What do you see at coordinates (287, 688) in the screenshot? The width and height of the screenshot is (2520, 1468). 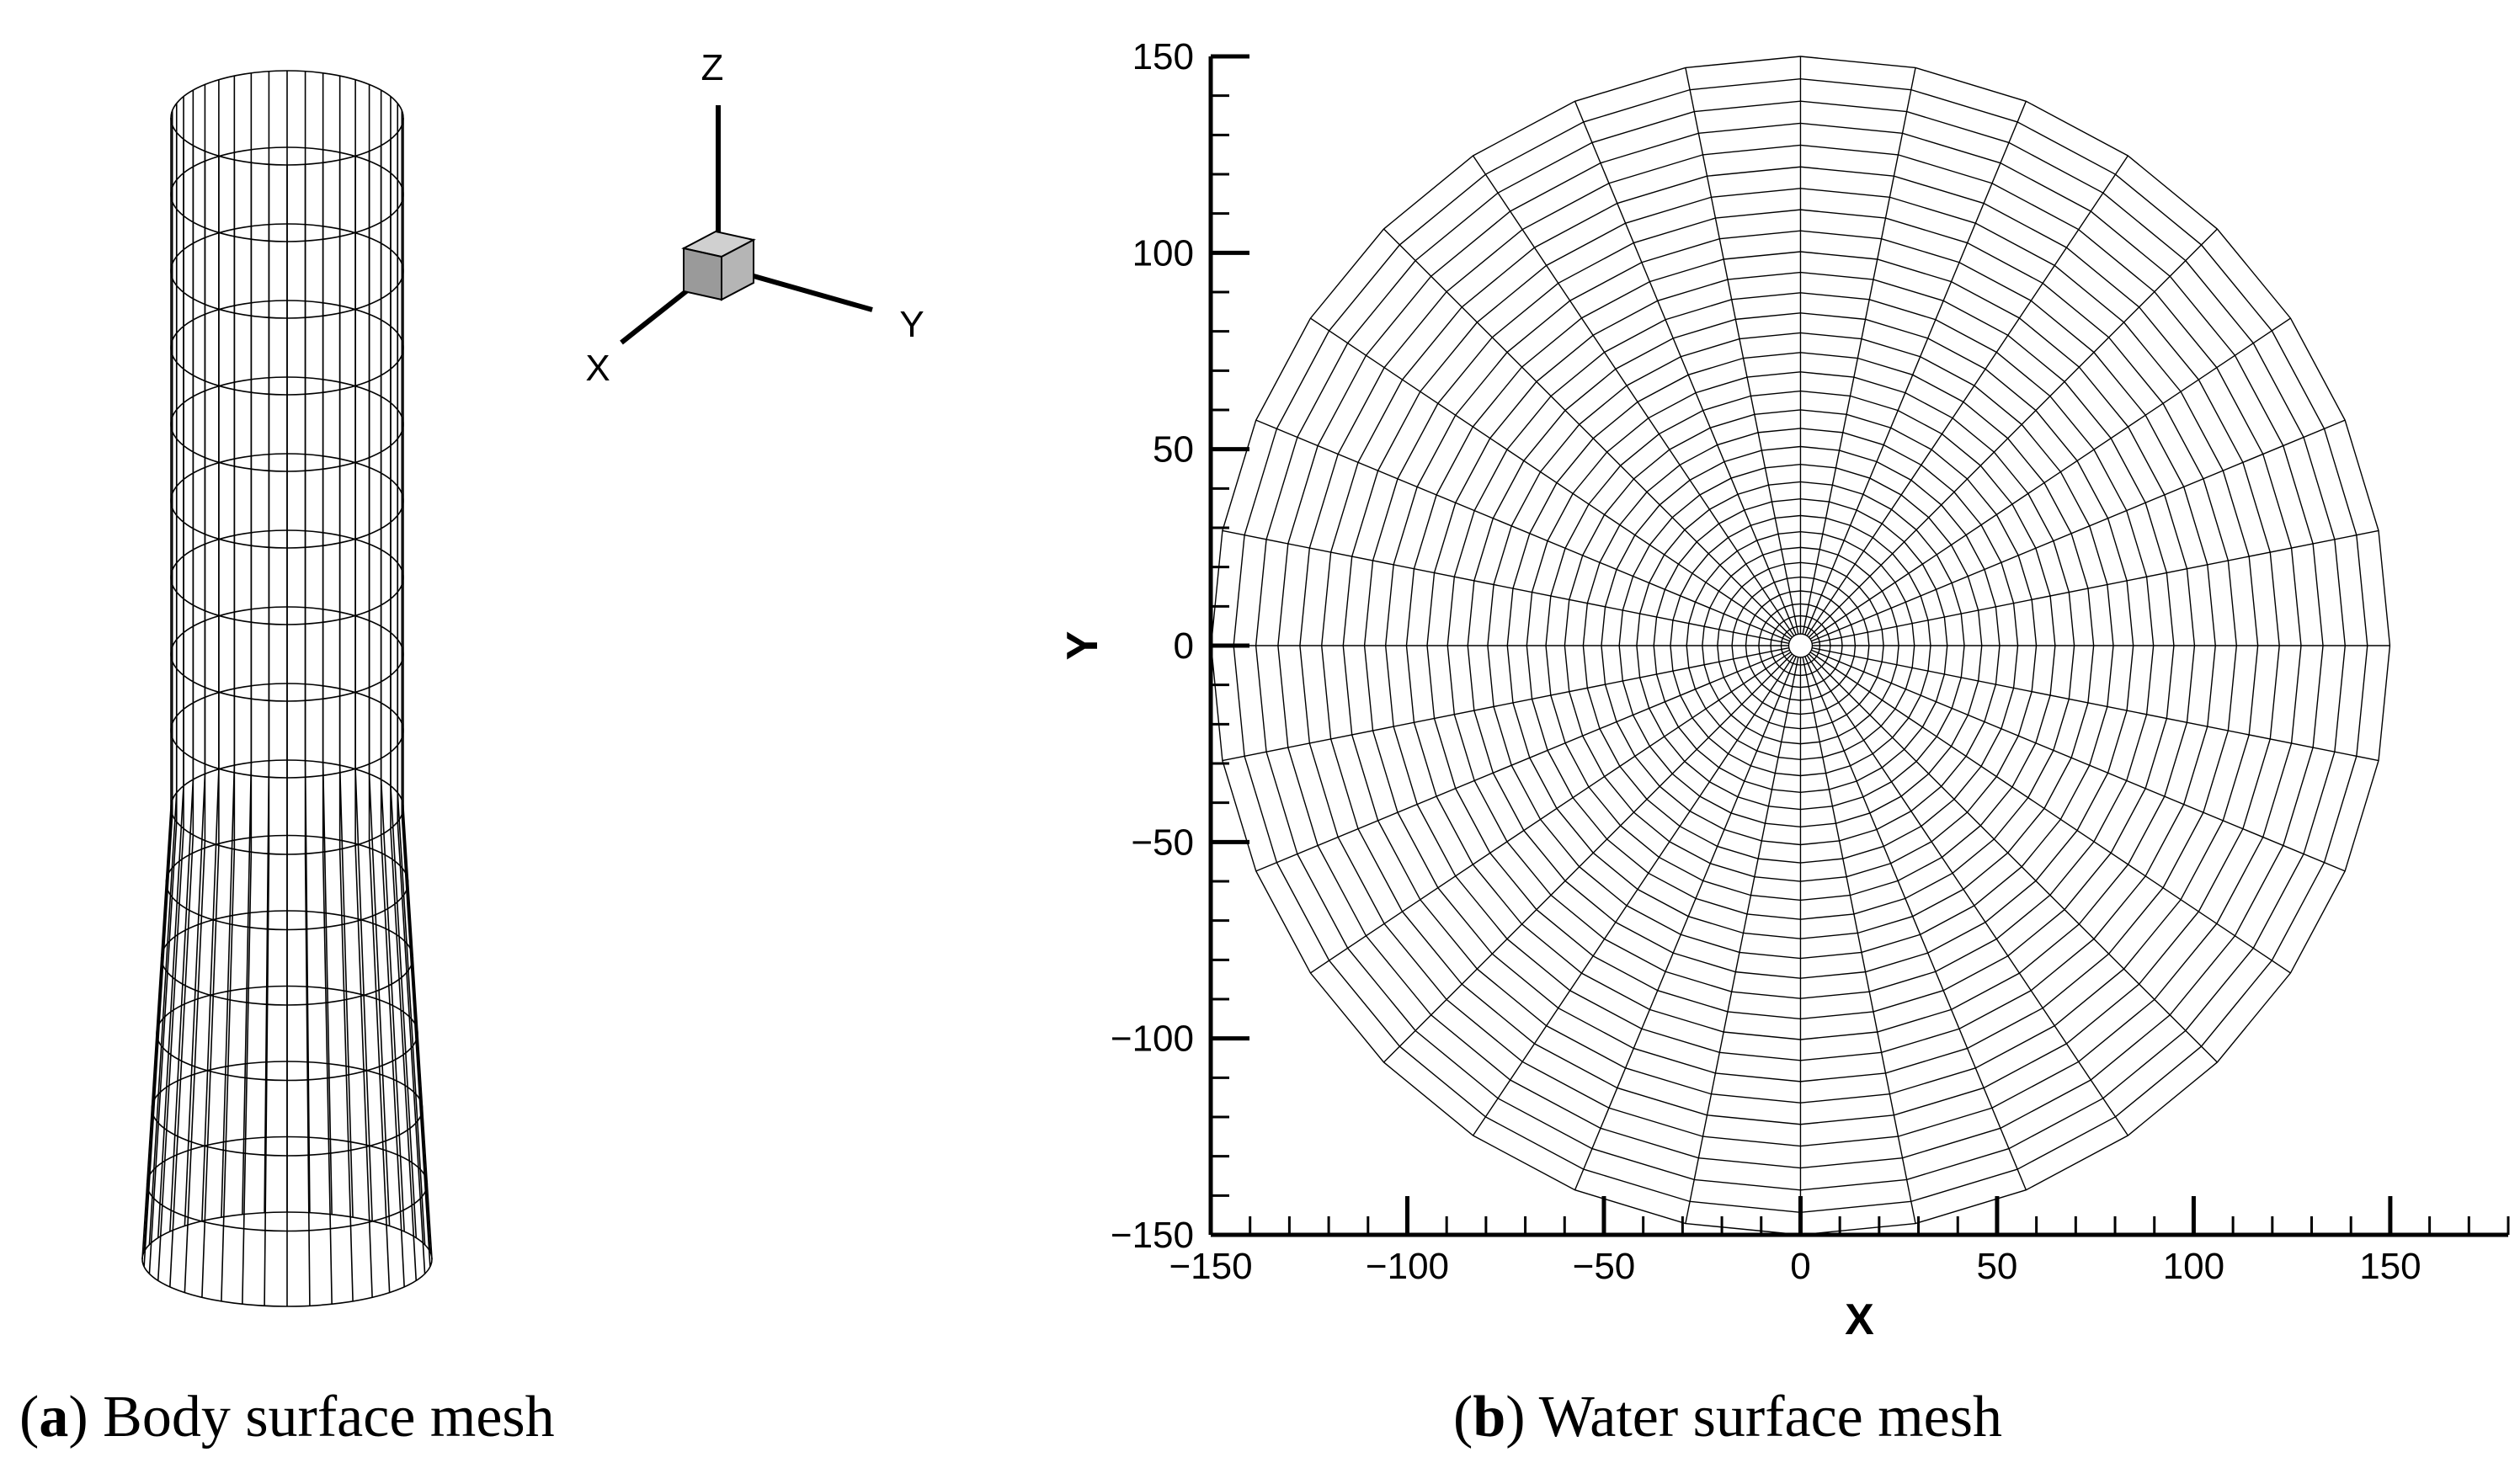 I see `body-mesh` at bounding box center [287, 688].